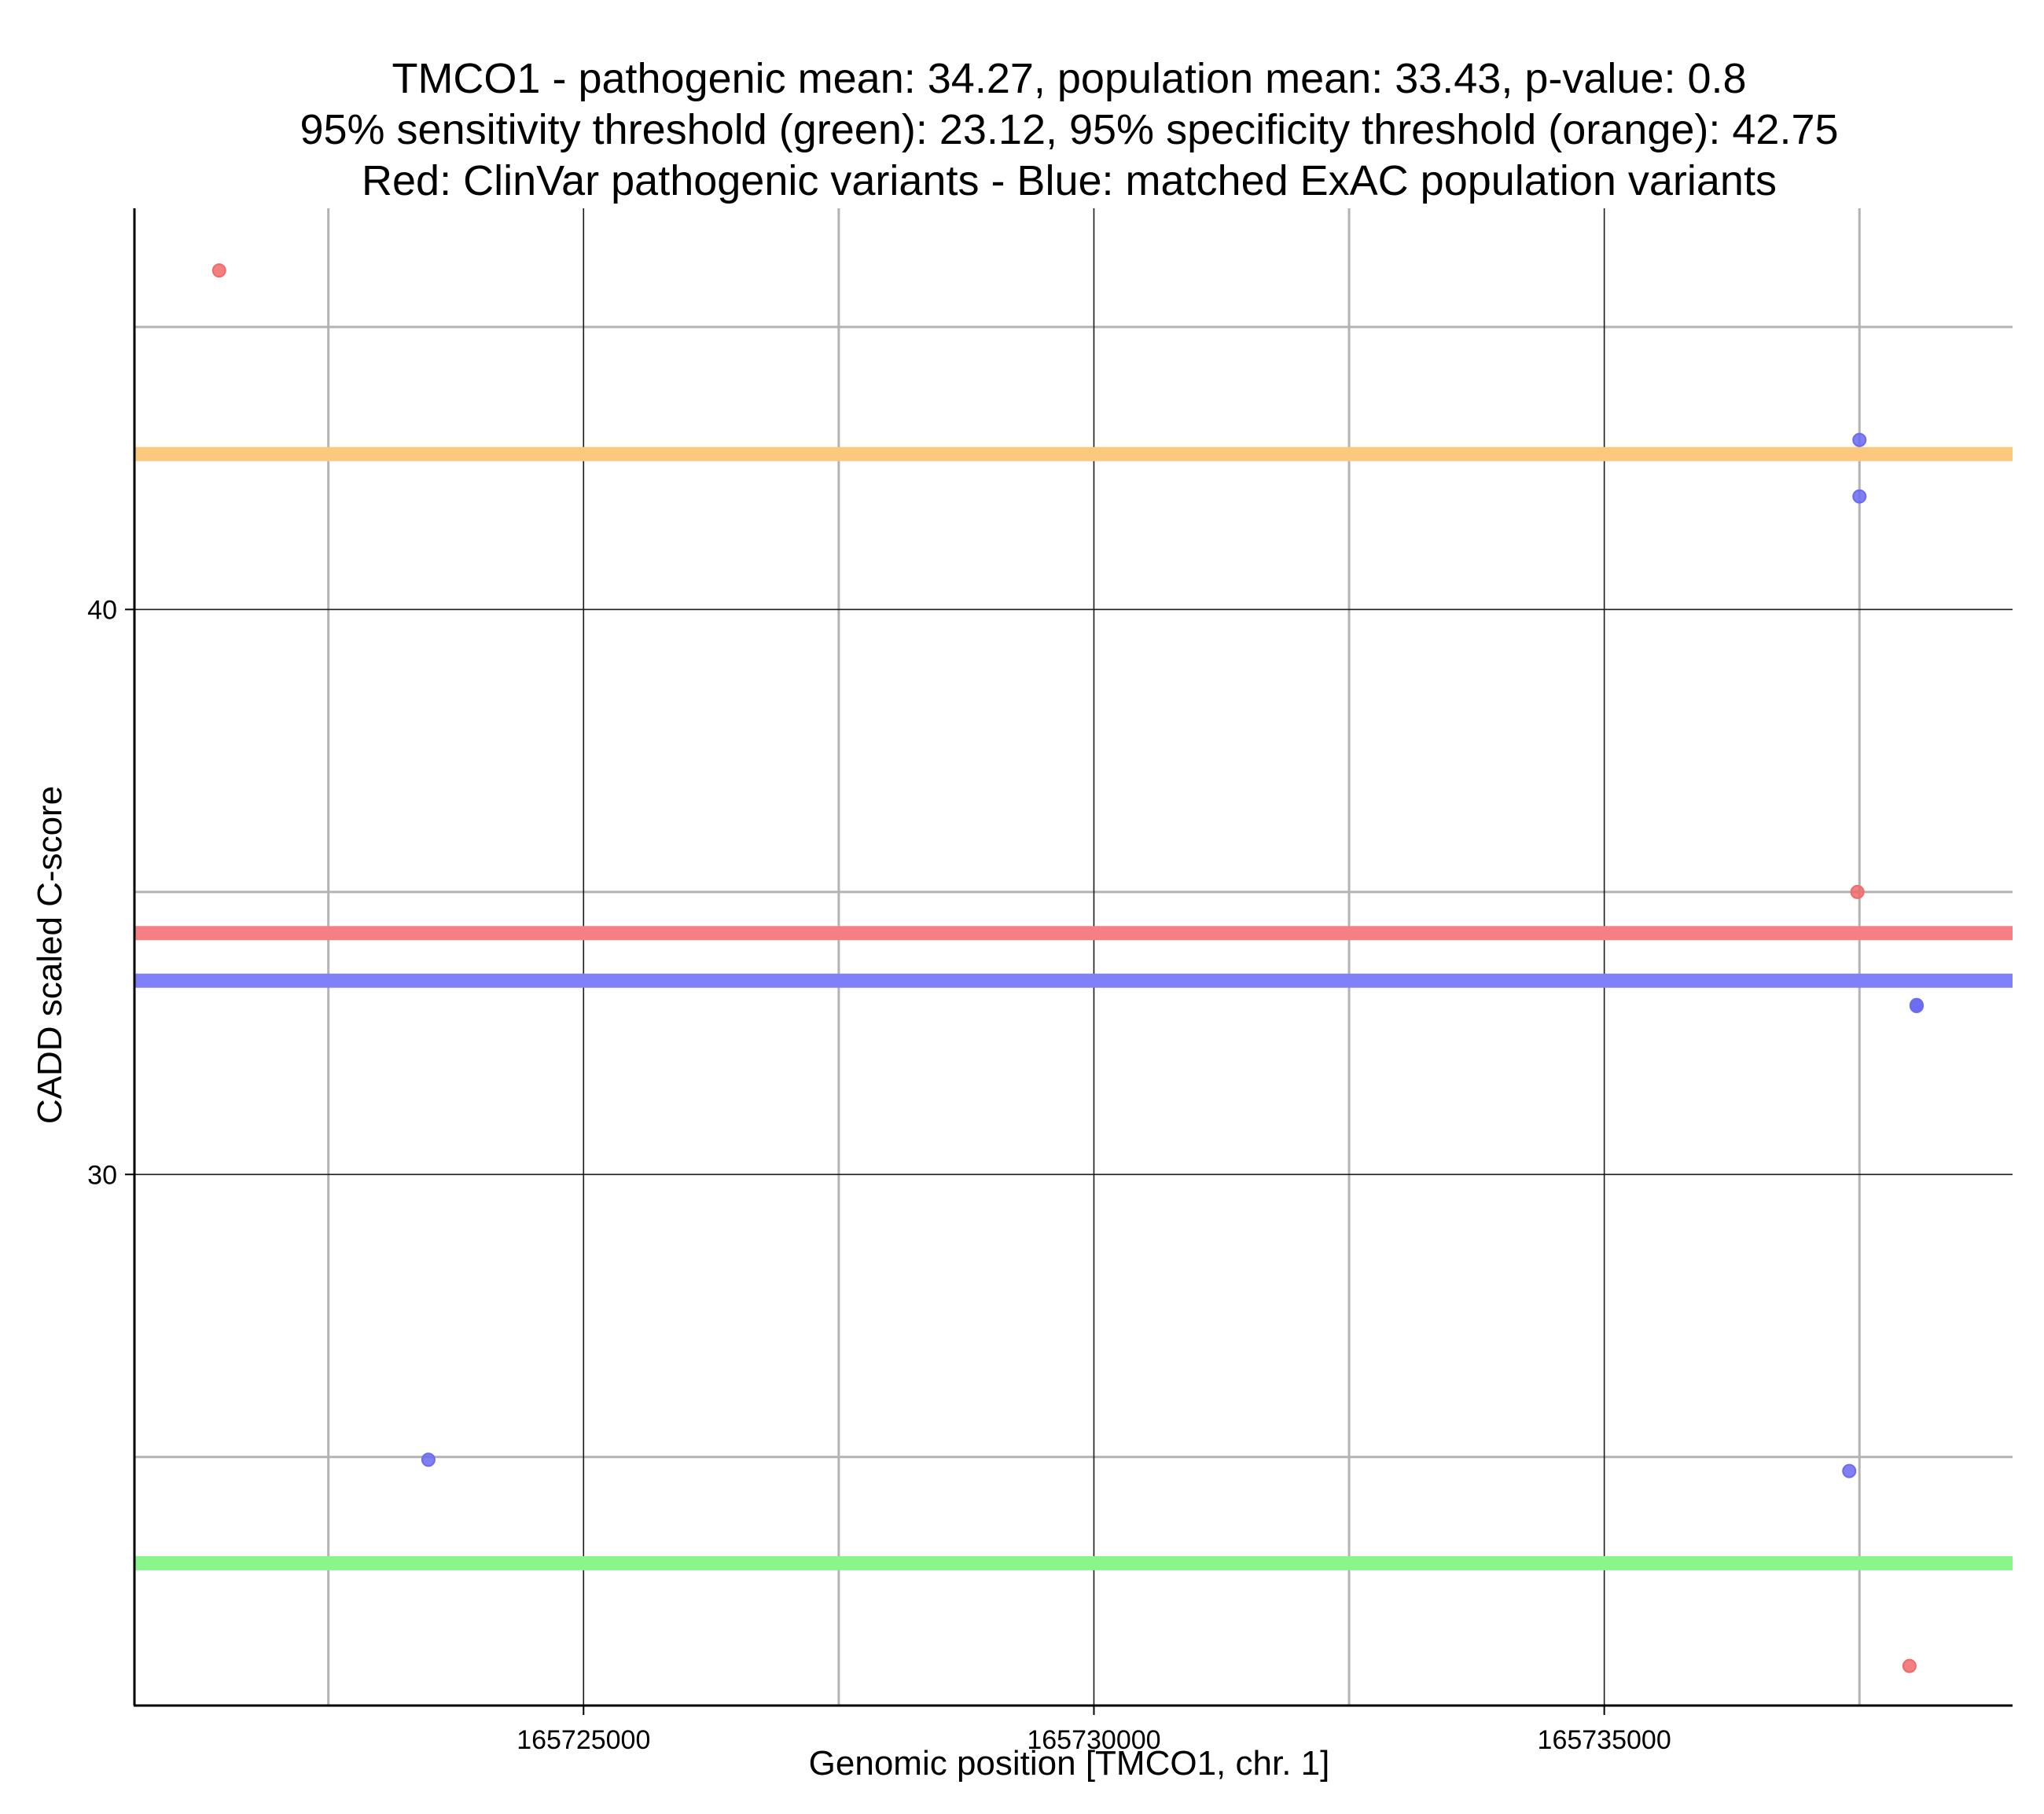  What do you see at coordinates (102, 610) in the screenshot?
I see `y-tick-label: 40` at bounding box center [102, 610].